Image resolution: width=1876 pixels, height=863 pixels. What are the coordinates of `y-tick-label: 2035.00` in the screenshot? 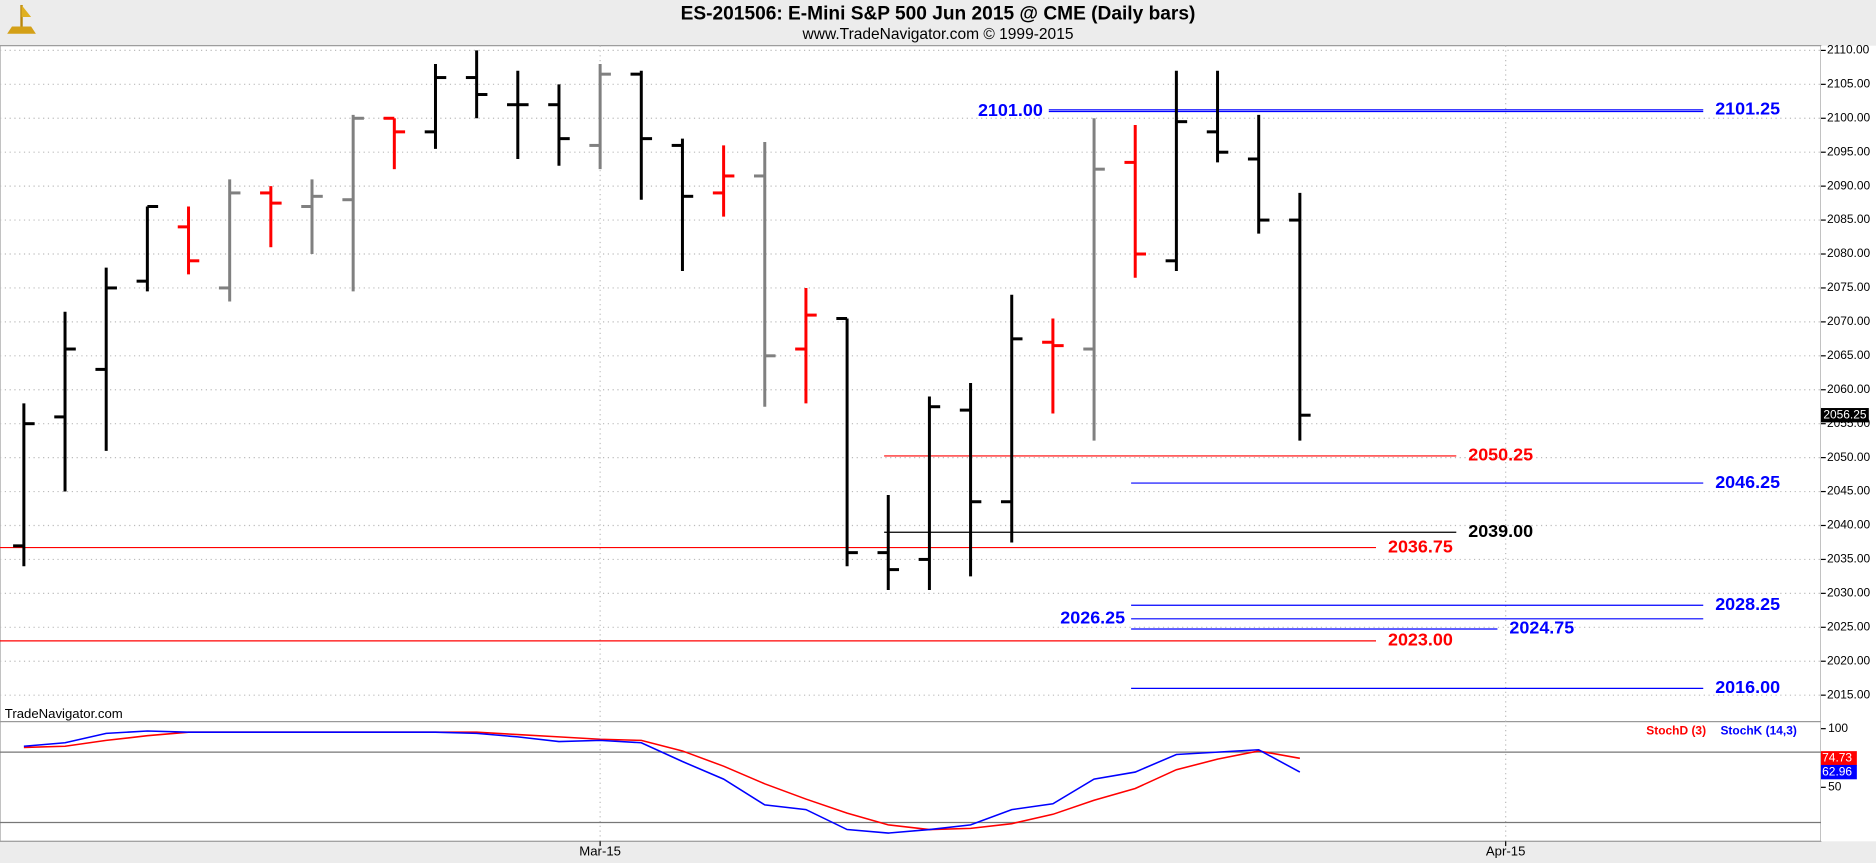 It's located at (1849, 559).